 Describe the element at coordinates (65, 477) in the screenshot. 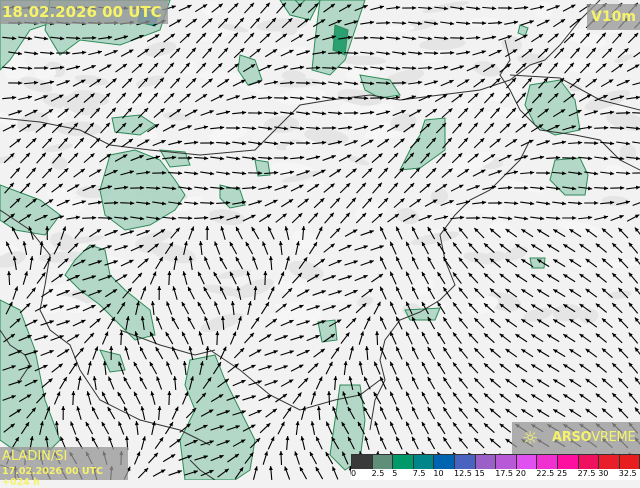

I see `model-run: 17.02.2026 00 UTC +024 h` at that location.